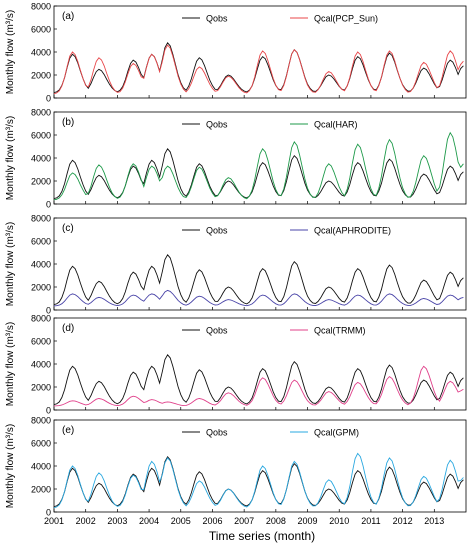 Image resolution: width=474 pixels, height=544 pixels. I want to click on legend-label: Qcal(TRMM), so click(340, 331).